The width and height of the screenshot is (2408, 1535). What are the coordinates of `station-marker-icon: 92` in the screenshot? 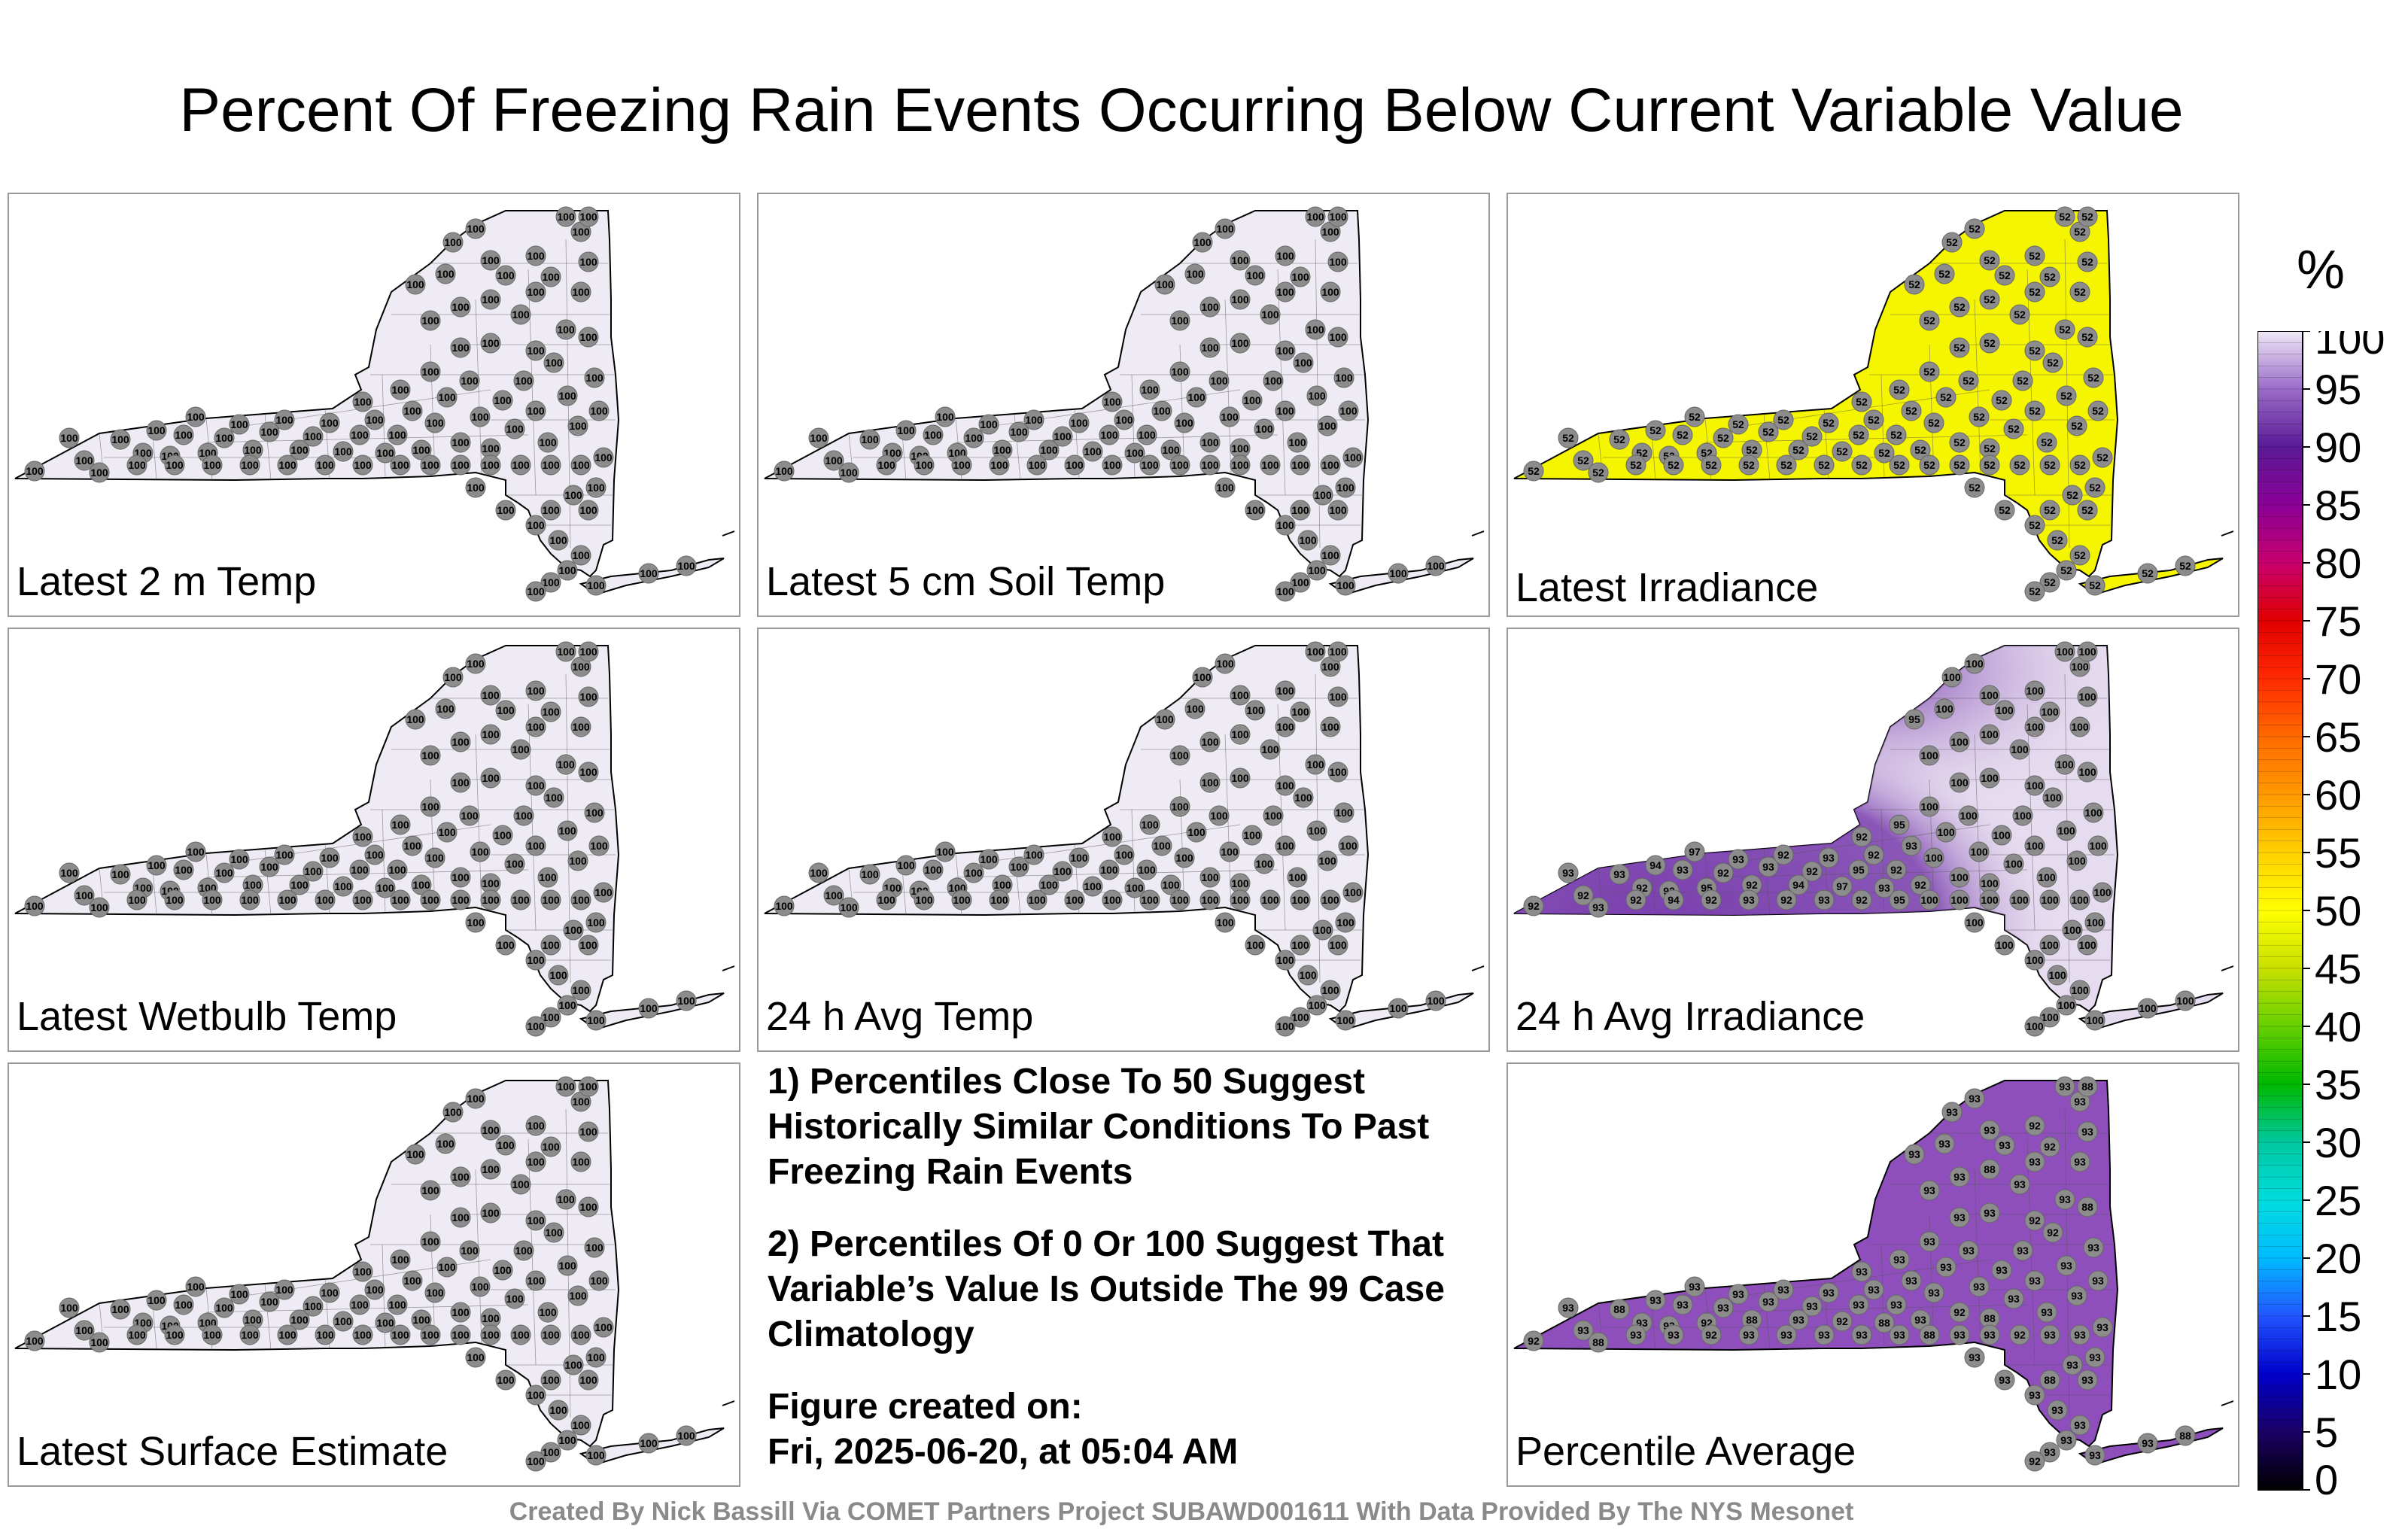 It's located at (1723, 872).